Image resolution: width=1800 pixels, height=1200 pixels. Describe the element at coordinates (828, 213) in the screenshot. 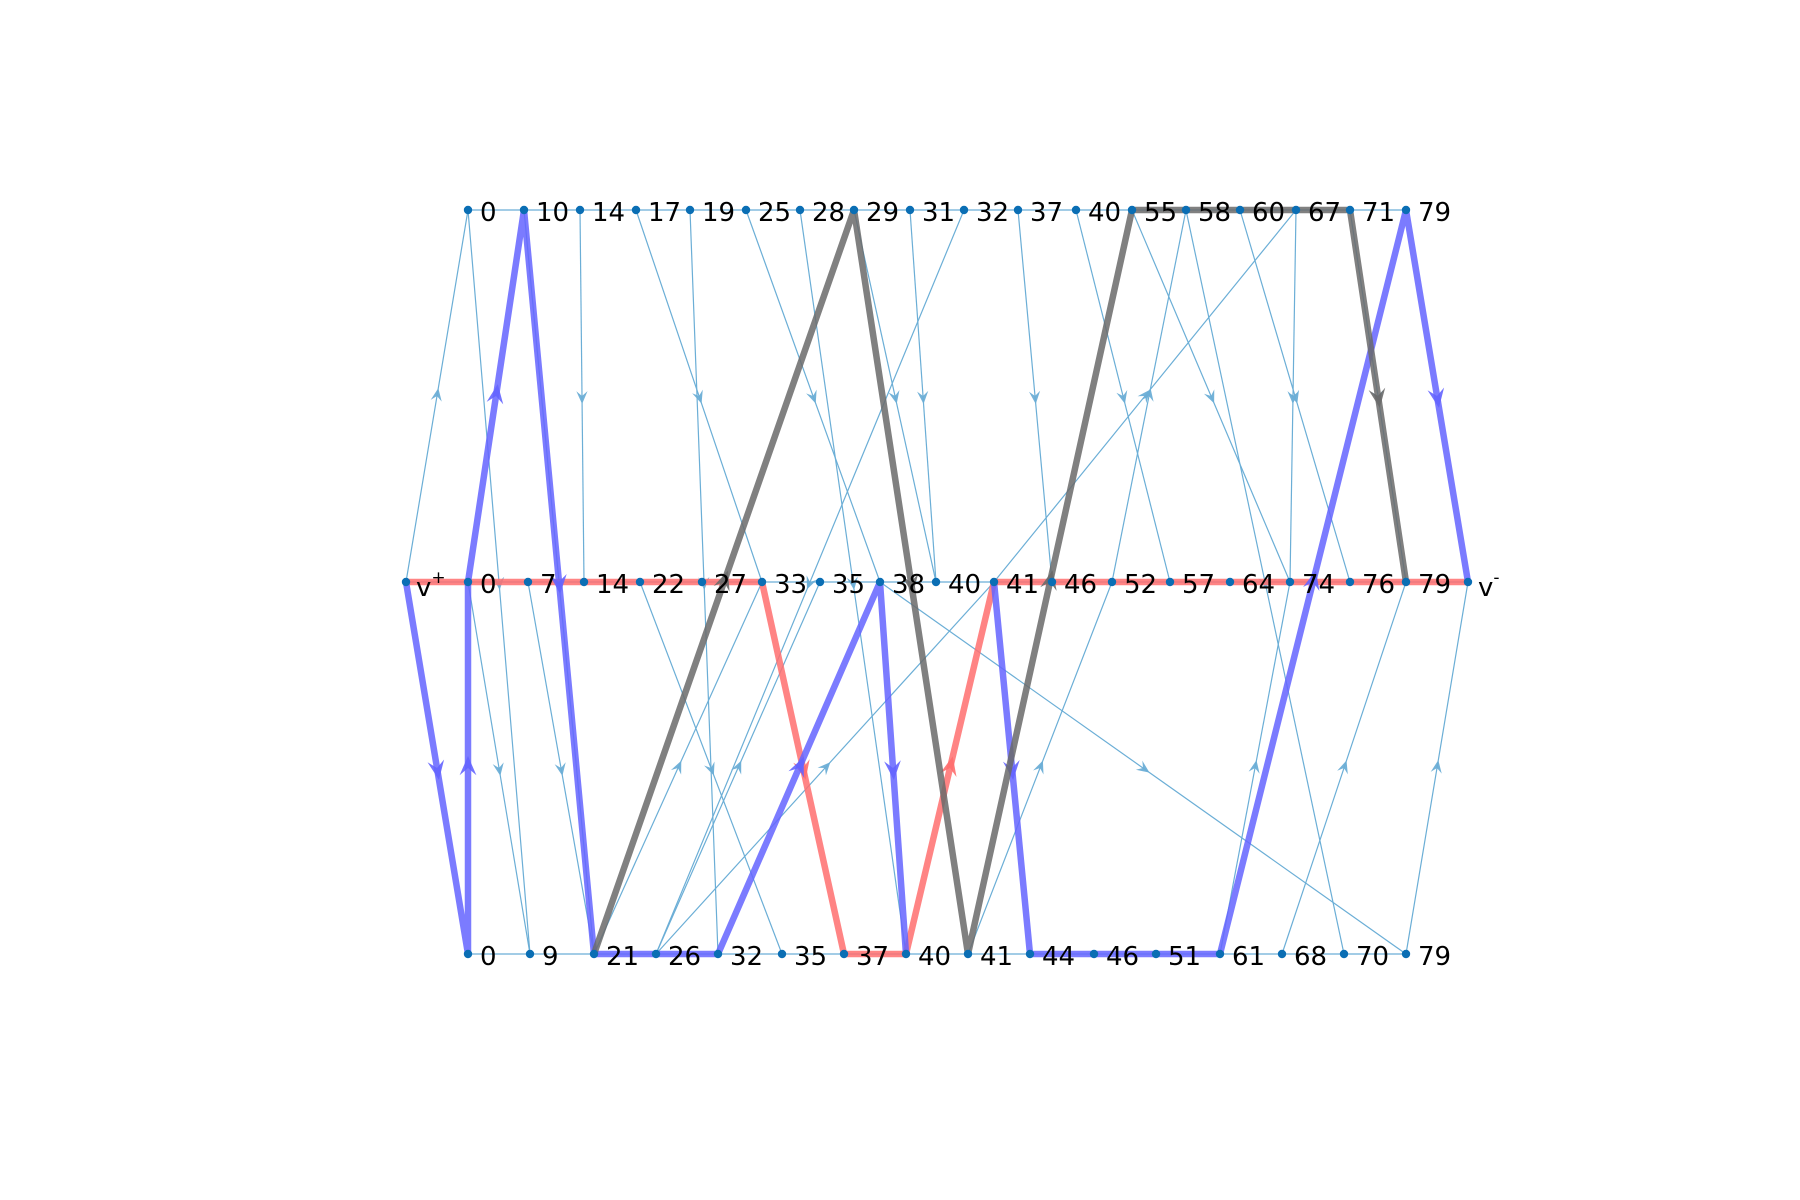

I see `node-label: 28` at that location.